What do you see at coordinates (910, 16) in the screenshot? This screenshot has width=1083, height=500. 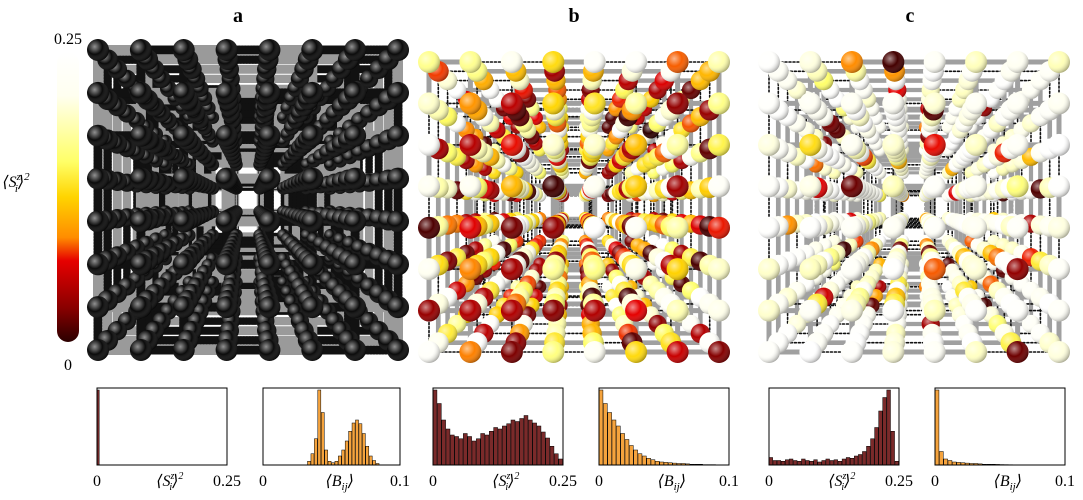 I see `panel-label-c: c` at bounding box center [910, 16].